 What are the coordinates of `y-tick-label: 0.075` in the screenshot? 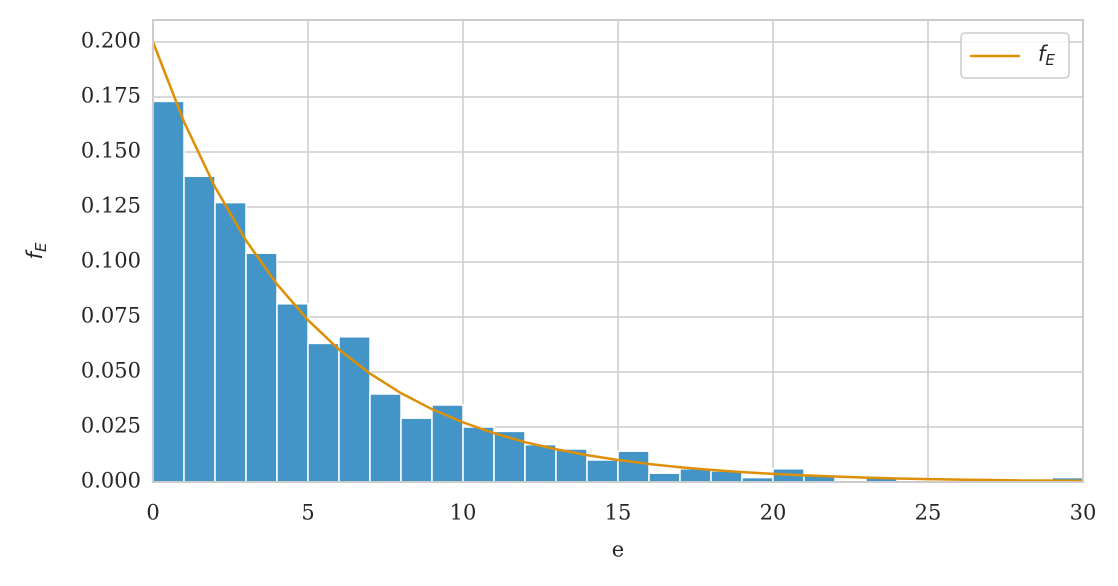 It's located at (111, 316).